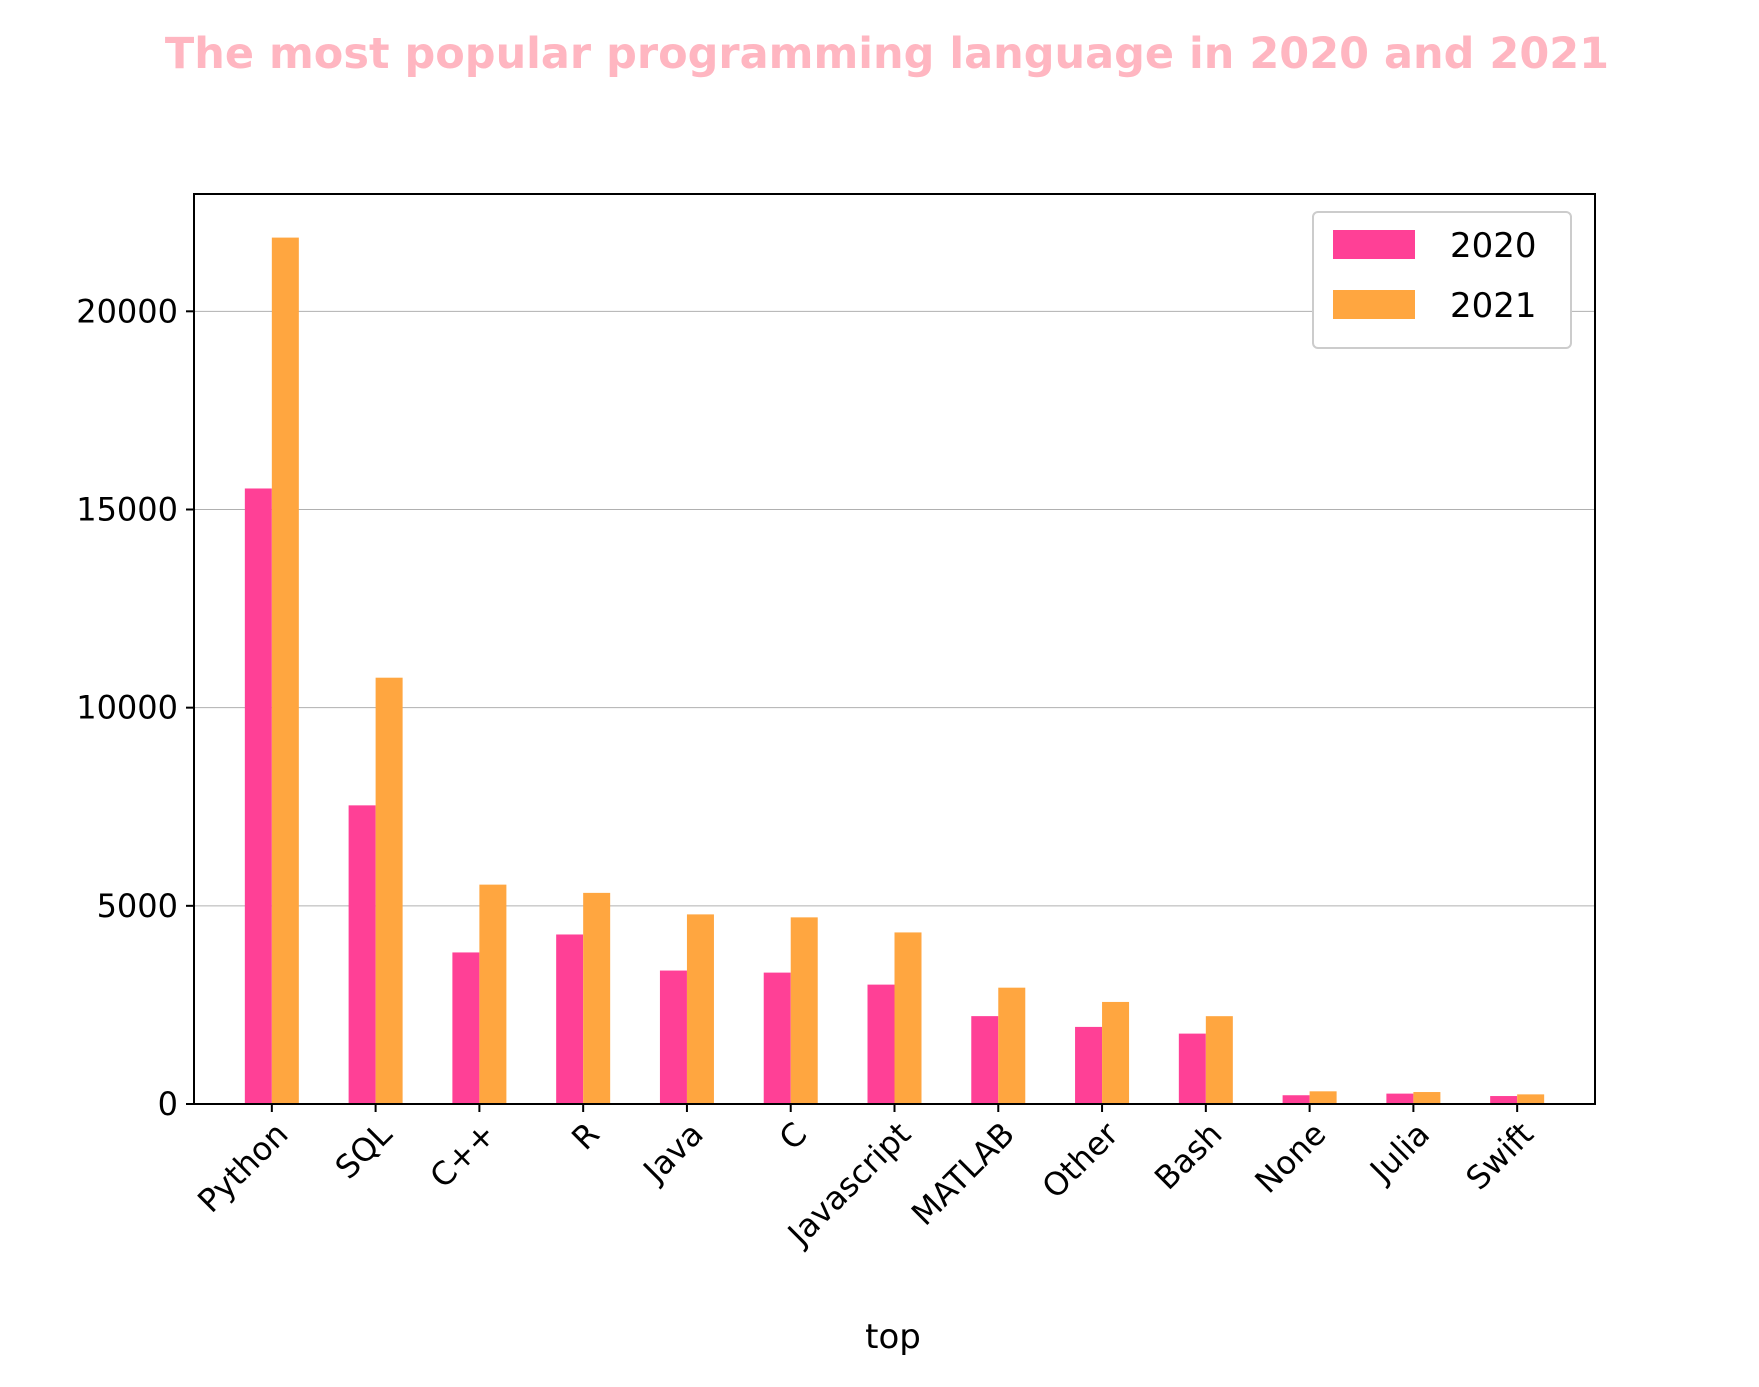  Describe the element at coordinates (673, 1153) in the screenshot. I see `x-tick-label: Java` at that location.